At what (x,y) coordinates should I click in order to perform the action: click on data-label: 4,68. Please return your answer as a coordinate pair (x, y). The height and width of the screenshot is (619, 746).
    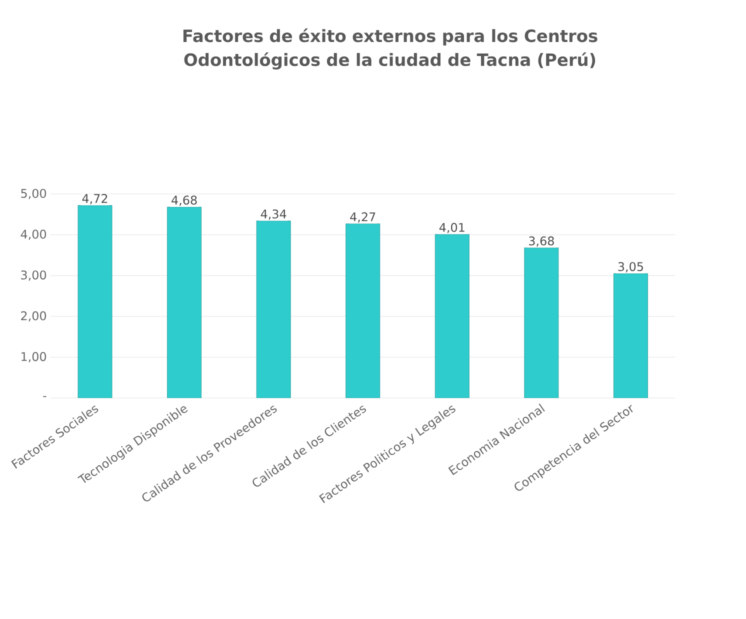
    Looking at the image, I should click on (184, 201).